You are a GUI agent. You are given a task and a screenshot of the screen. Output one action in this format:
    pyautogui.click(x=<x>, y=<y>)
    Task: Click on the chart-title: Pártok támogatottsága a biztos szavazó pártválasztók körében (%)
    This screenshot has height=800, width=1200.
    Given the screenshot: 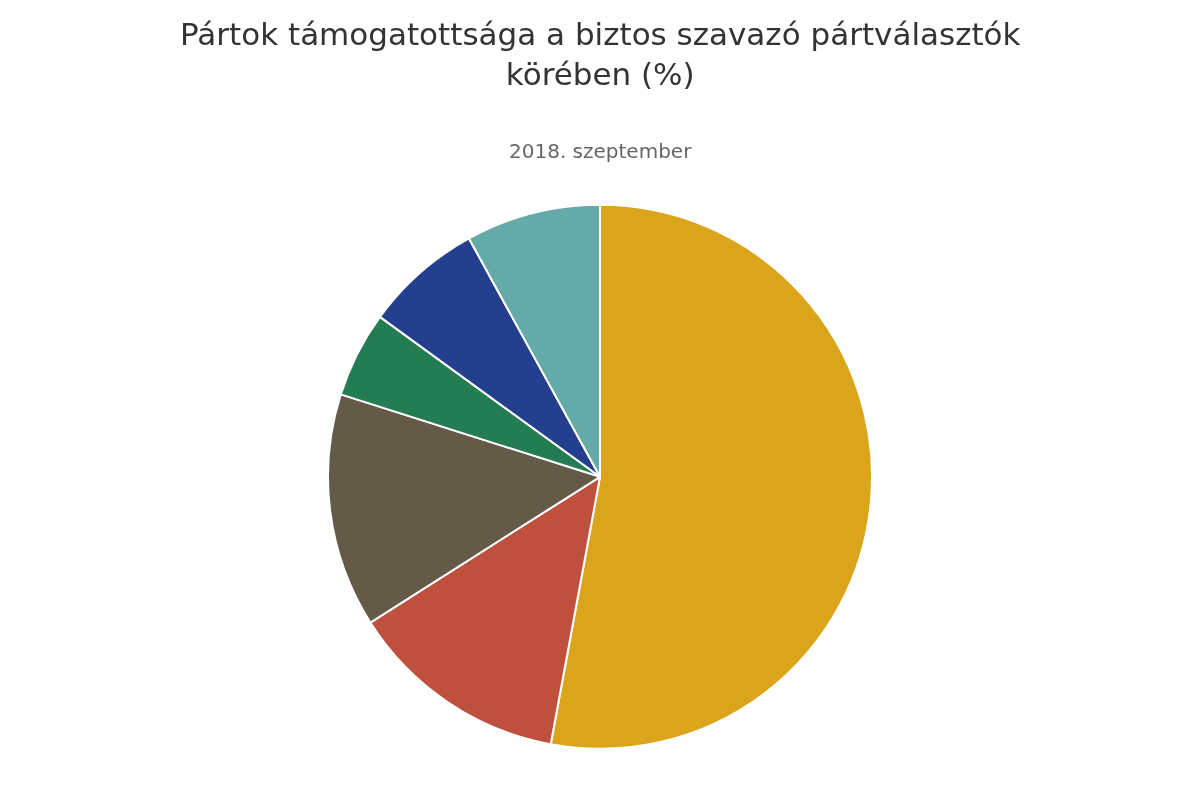 What is the action you would take?
    pyautogui.click(x=600, y=54)
    